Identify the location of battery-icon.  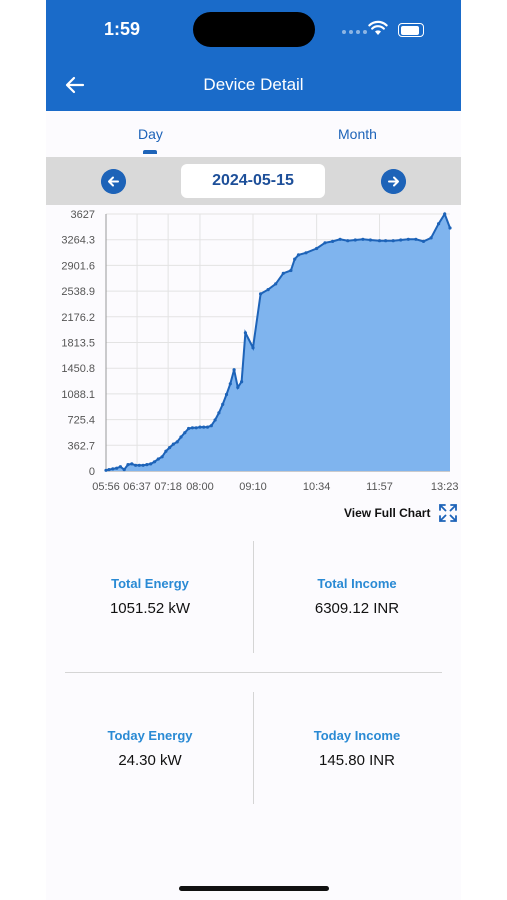
(411, 30).